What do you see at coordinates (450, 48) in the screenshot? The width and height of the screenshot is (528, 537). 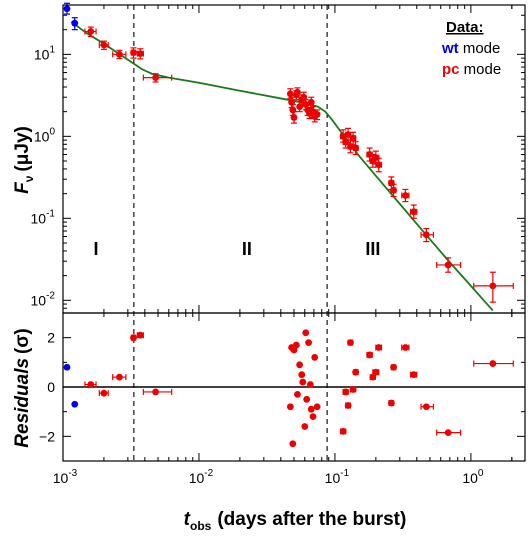 I see `legend-wt-code: wt` at bounding box center [450, 48].